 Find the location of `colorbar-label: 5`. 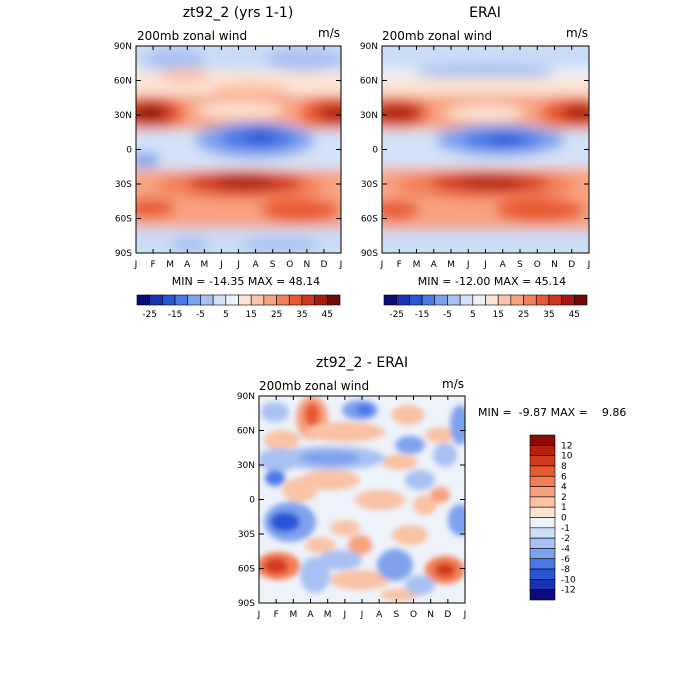

colorbar-label: 5 is located at coordinates (473, 315).